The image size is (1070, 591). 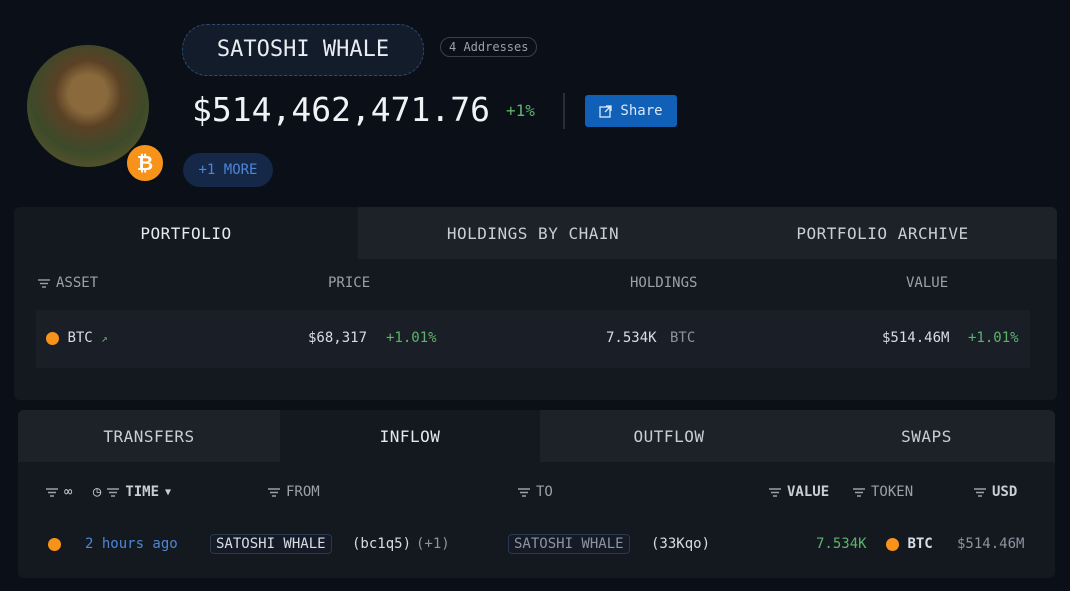 I want to click on holdings: 7.534K, so click(x=631, y=338).